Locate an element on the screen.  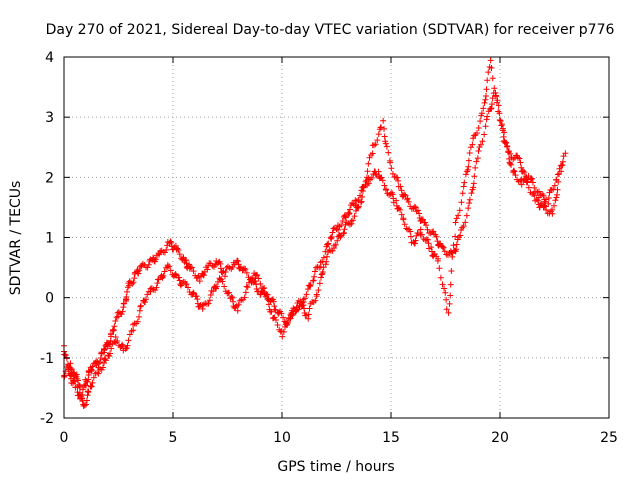
x-tick-label: 0 is located at coordinates (64, 438).